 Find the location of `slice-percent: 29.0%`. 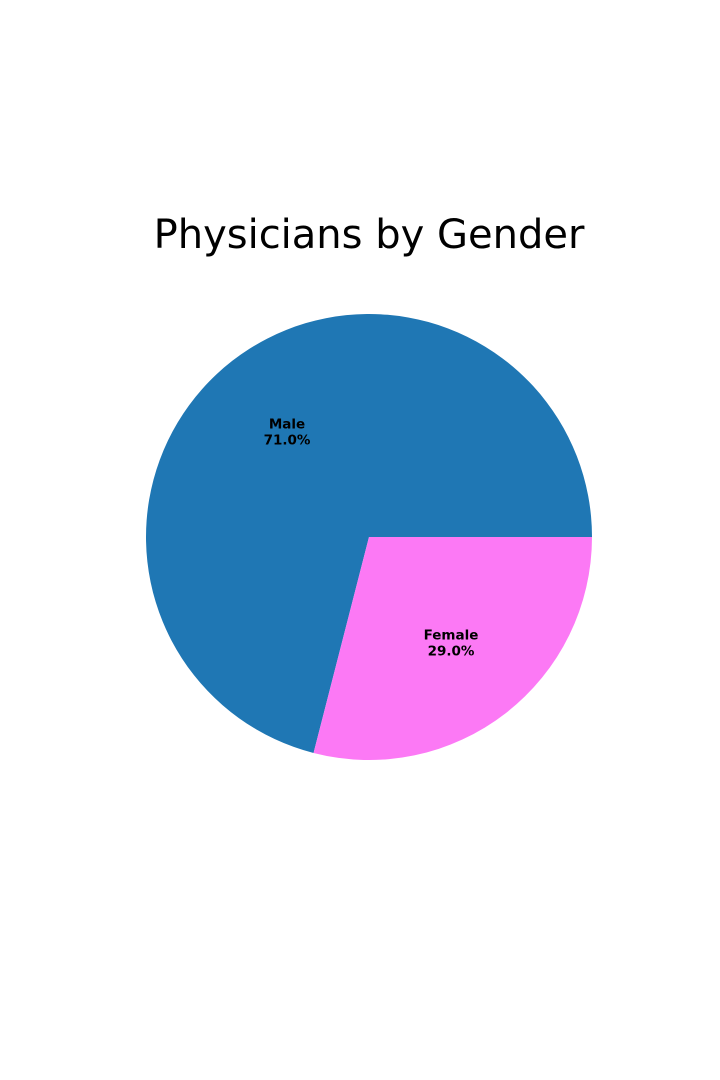

slice-percent: 29.0% is located at coordinates (451, 652).